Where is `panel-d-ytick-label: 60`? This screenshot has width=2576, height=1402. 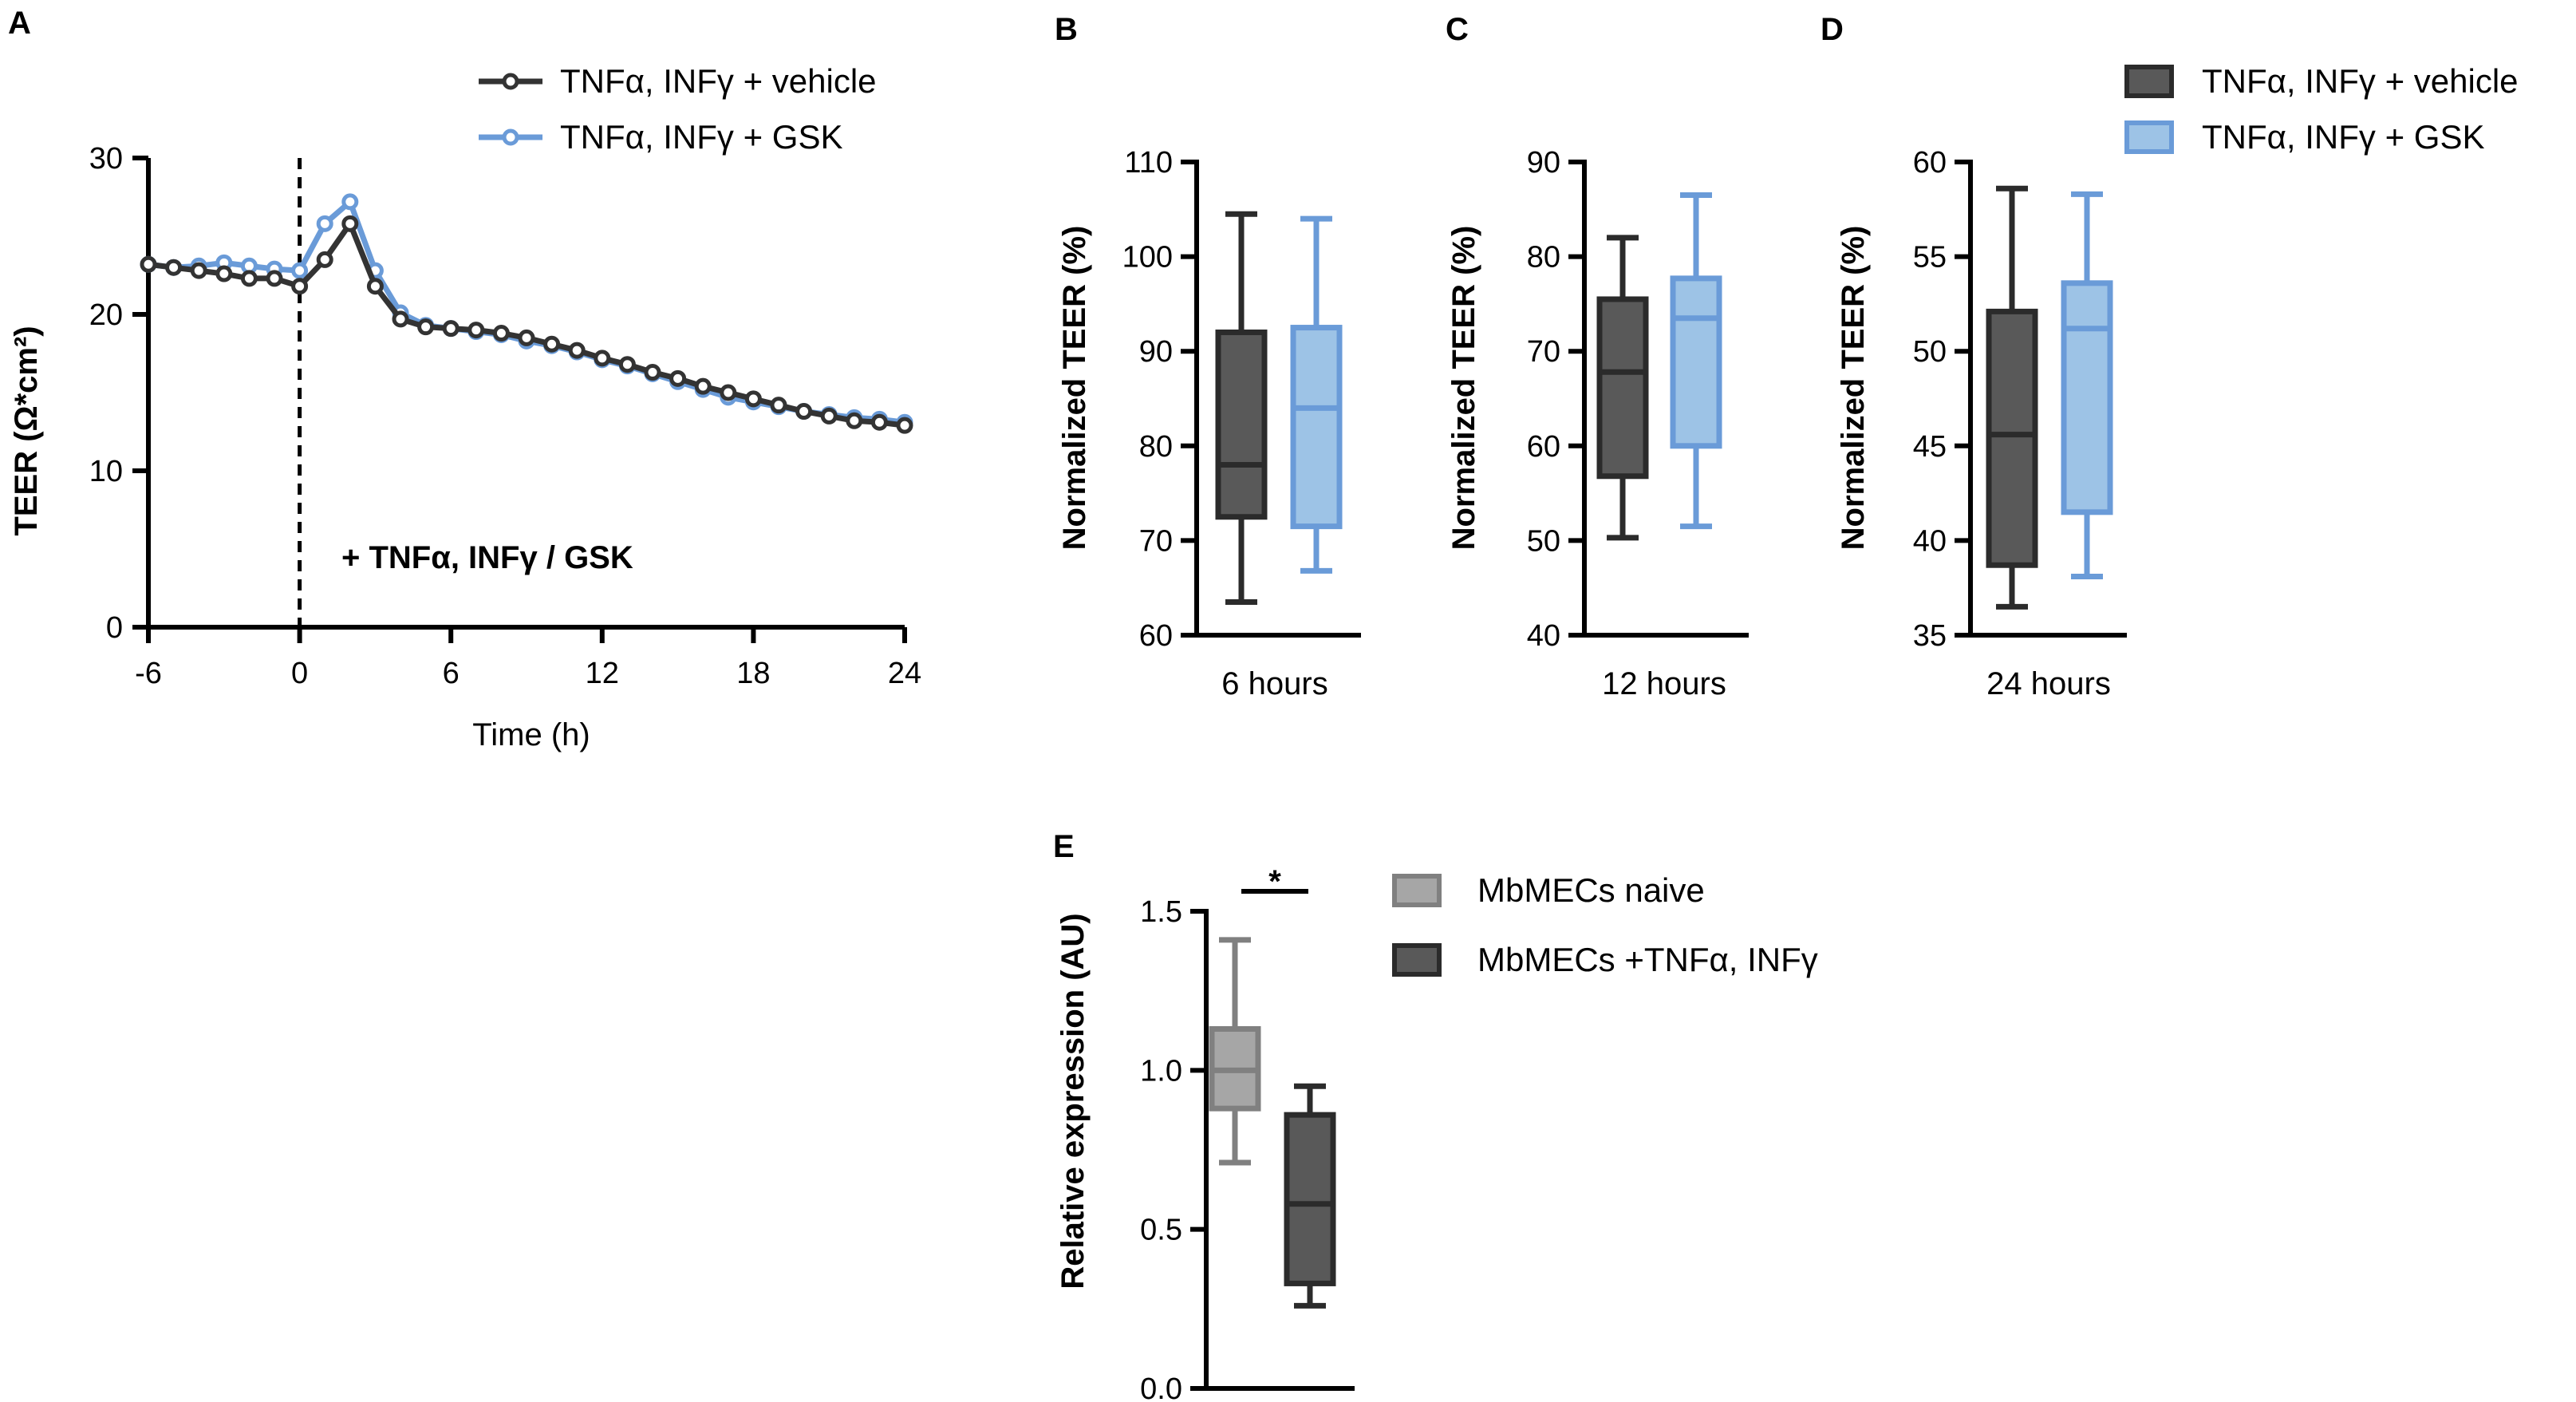 panel-d-ytick-label: 60 is located at coordinates (1930, 163).